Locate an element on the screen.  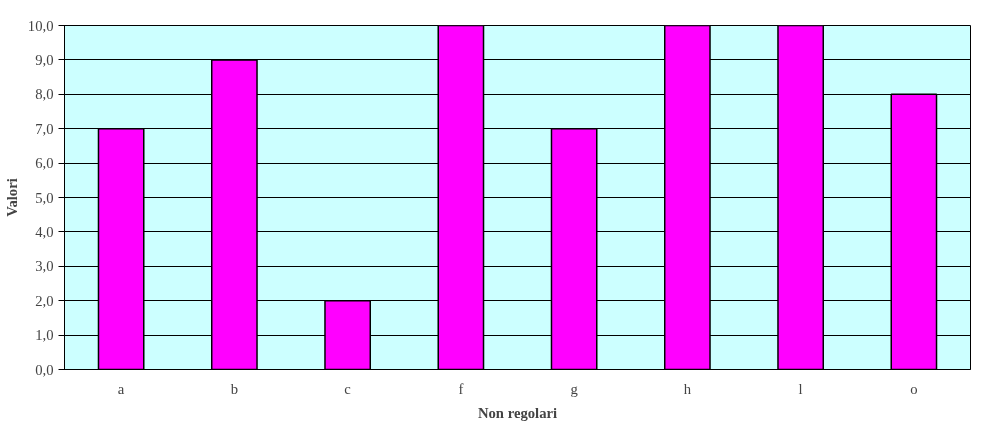
x-axis-title: Non regolari is located at coordinates (517, 412).